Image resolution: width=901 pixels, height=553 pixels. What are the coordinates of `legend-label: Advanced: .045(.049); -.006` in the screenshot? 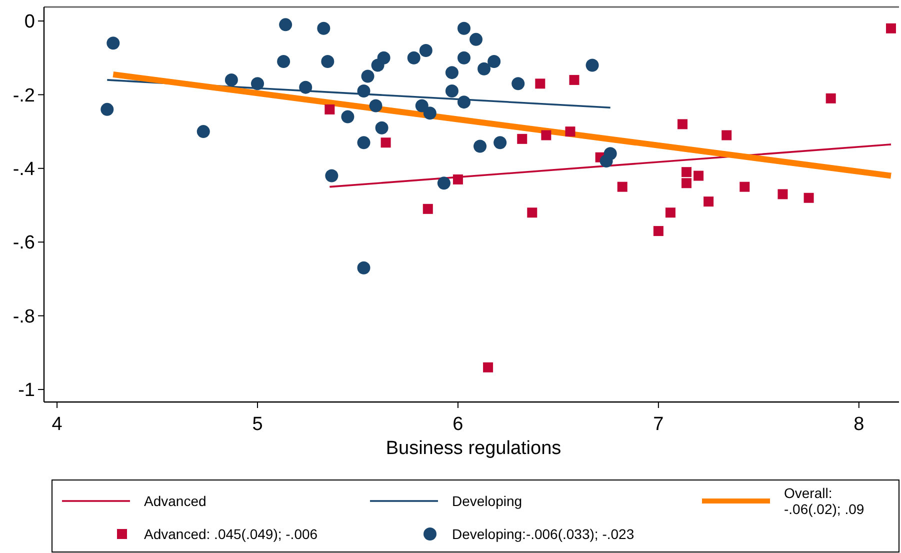 It's located at (231, 534).